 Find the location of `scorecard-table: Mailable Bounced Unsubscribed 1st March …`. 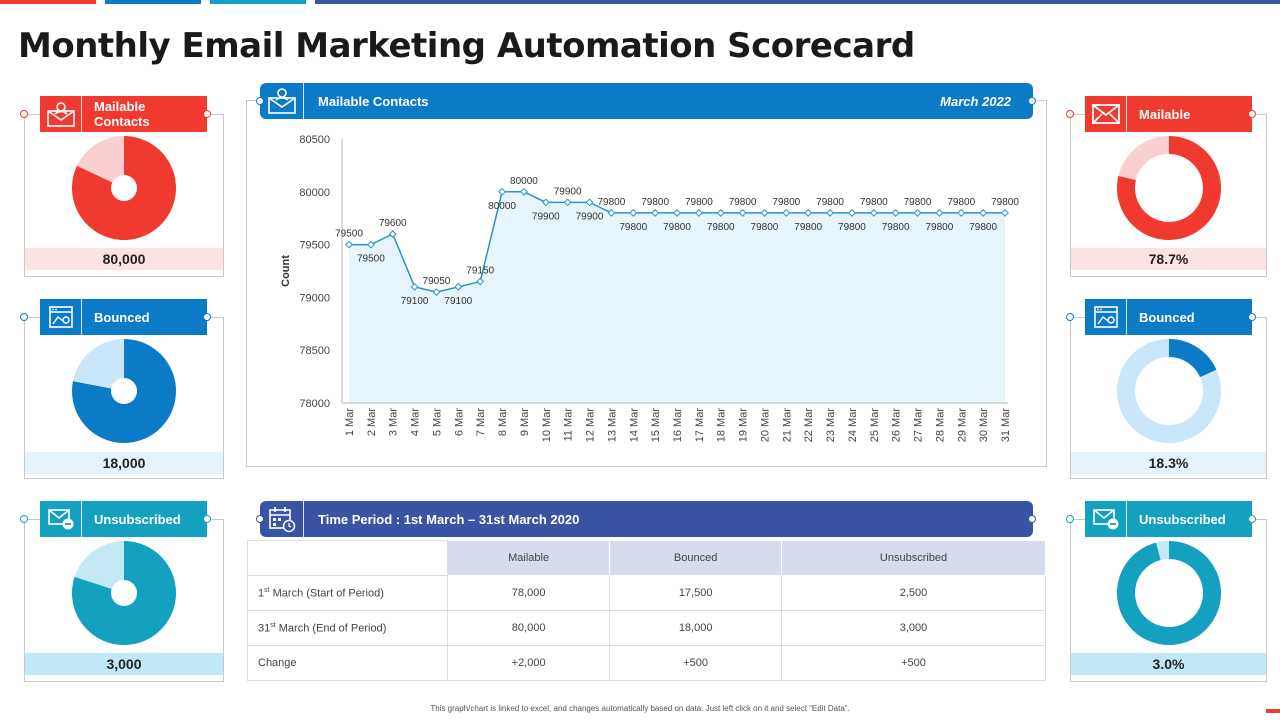

scorecard-table: Mailable Bounced Unsubscribed 1st March … is located at coordinates (646, 610).